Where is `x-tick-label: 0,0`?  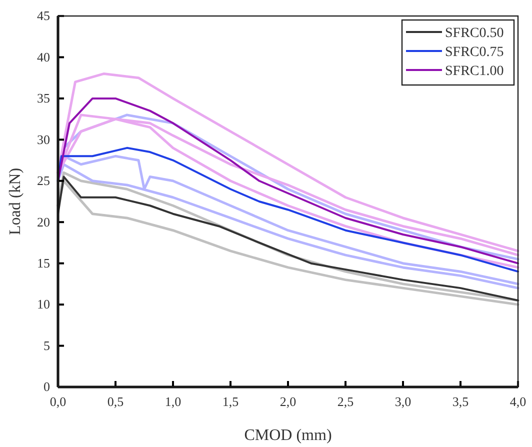
x-tick-label: 0,0 is located at coordinates (58, 402).